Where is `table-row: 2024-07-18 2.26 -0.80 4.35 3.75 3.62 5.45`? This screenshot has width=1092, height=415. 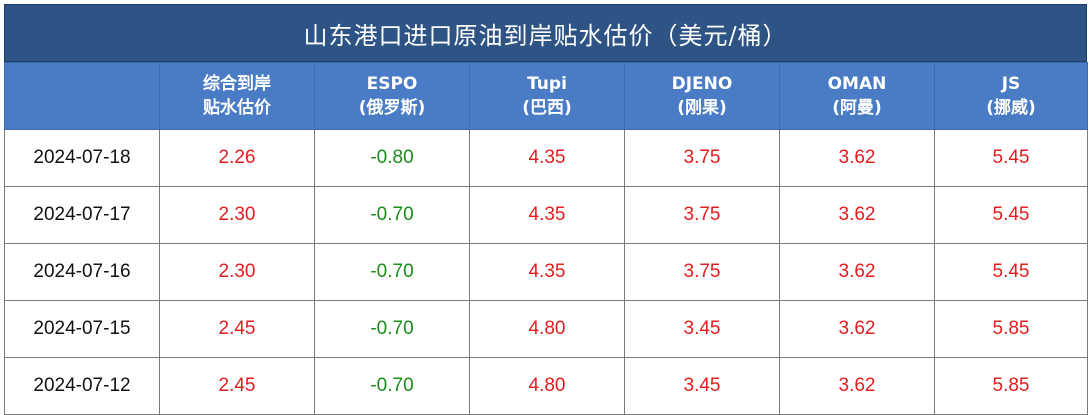 table-row: 2024-07-18 2.26 -0.80 4.35 3.75 3.62 5.45 is located at coordinates (546, 158).